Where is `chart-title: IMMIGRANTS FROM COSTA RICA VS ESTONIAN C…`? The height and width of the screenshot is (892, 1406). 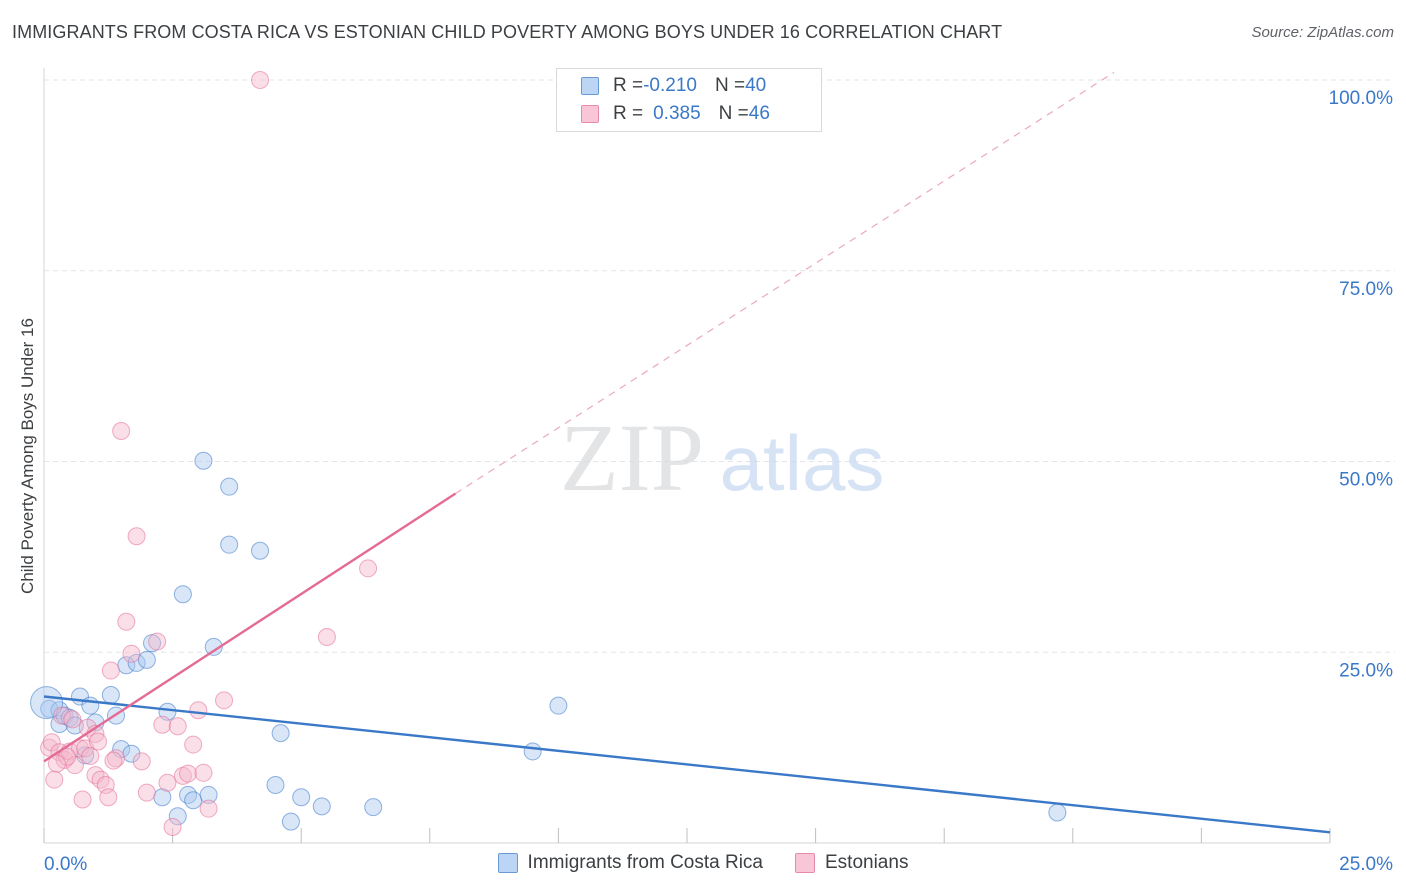 chart-title: IMMIGRANTS FROM COSTA RICA VS ESTONIAN C… is located at coordinates (507, 32).